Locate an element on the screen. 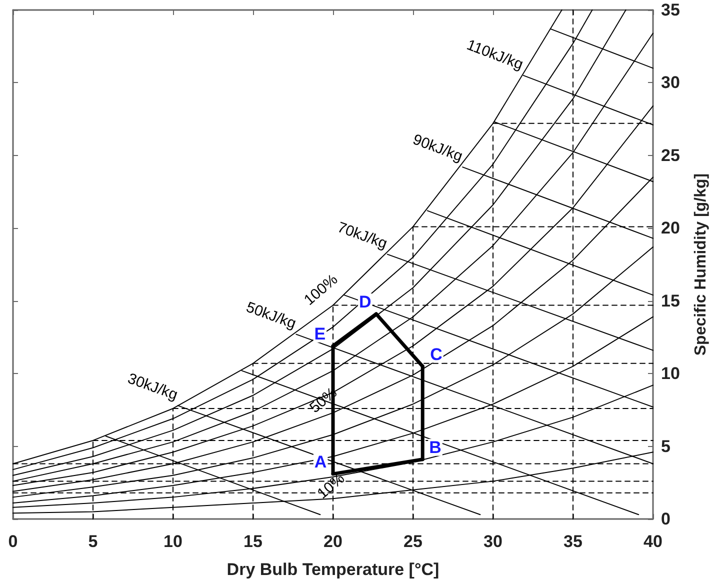 This screenshot has height=584, width=717. x-tick-label: 40 is located at coordinates (653, 541).